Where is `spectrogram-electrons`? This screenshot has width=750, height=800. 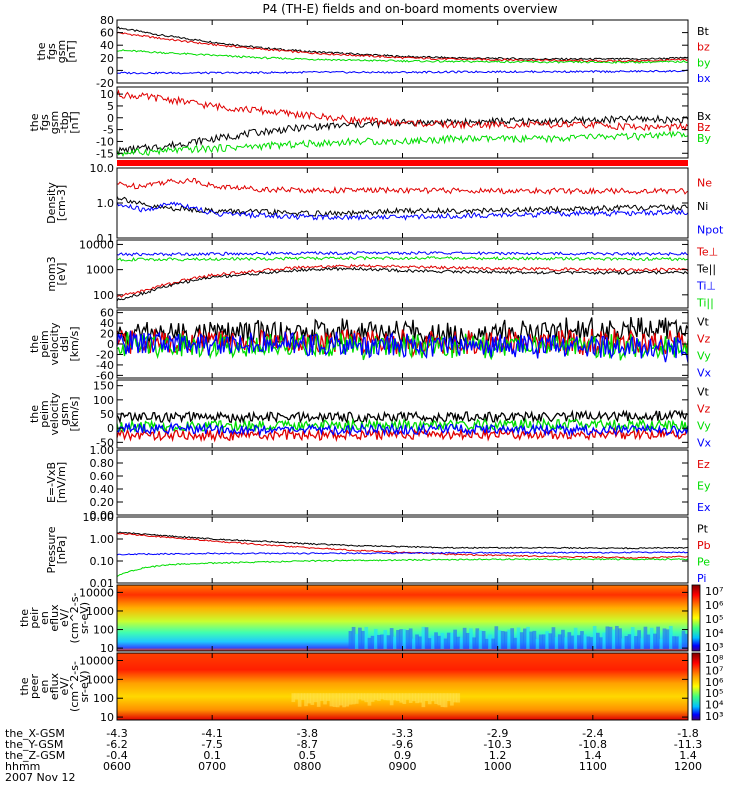 spectrogram-electrons is located at coordinates (402, 686).